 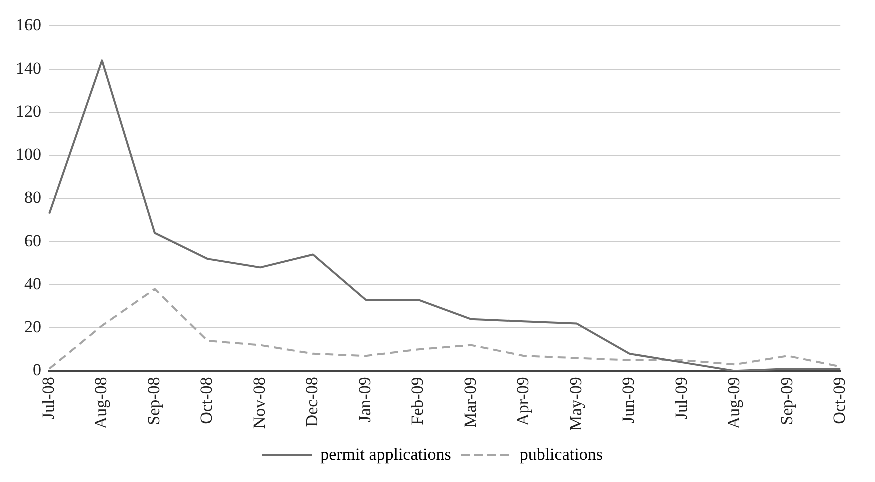 I want to click on y-tick-label: 20, so click(x=33, y=327).